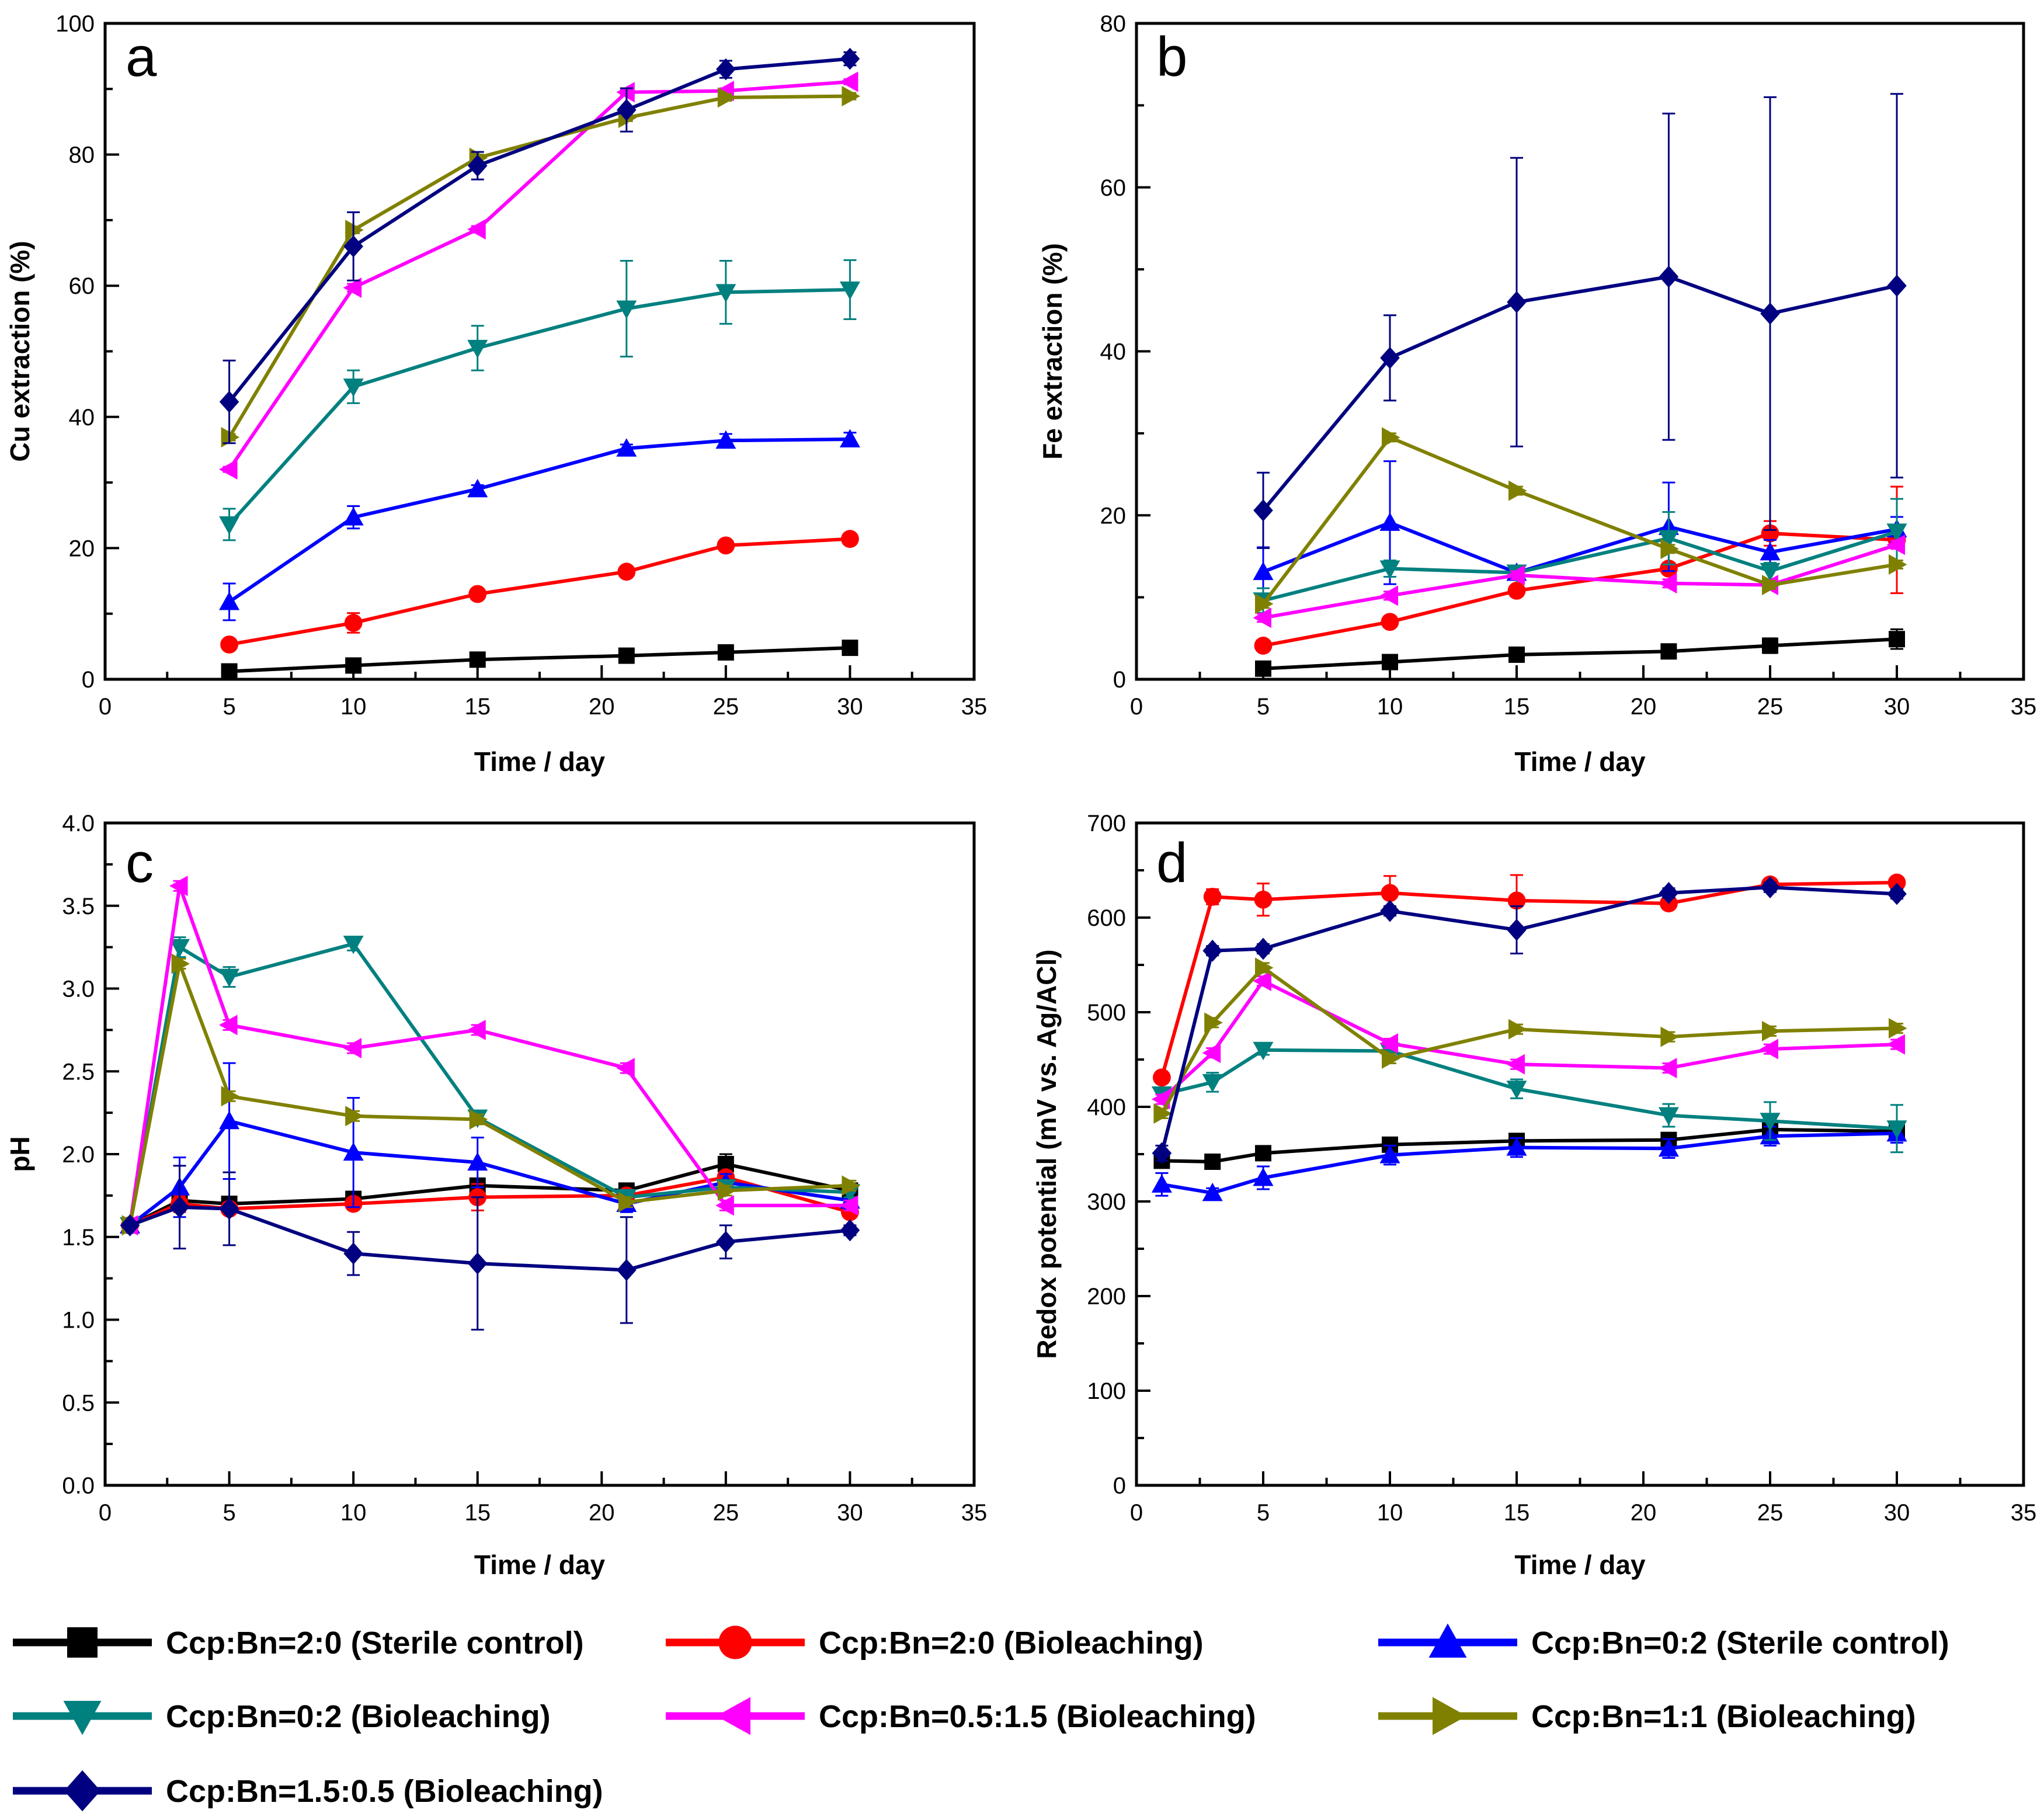 Image resolution: width=2044 pixels, height=1820 pixels. What do you see at coordinates (1113, 516) in the screenshot?
I see `y-tick-label: 20` at bounding box center [1113, 516].